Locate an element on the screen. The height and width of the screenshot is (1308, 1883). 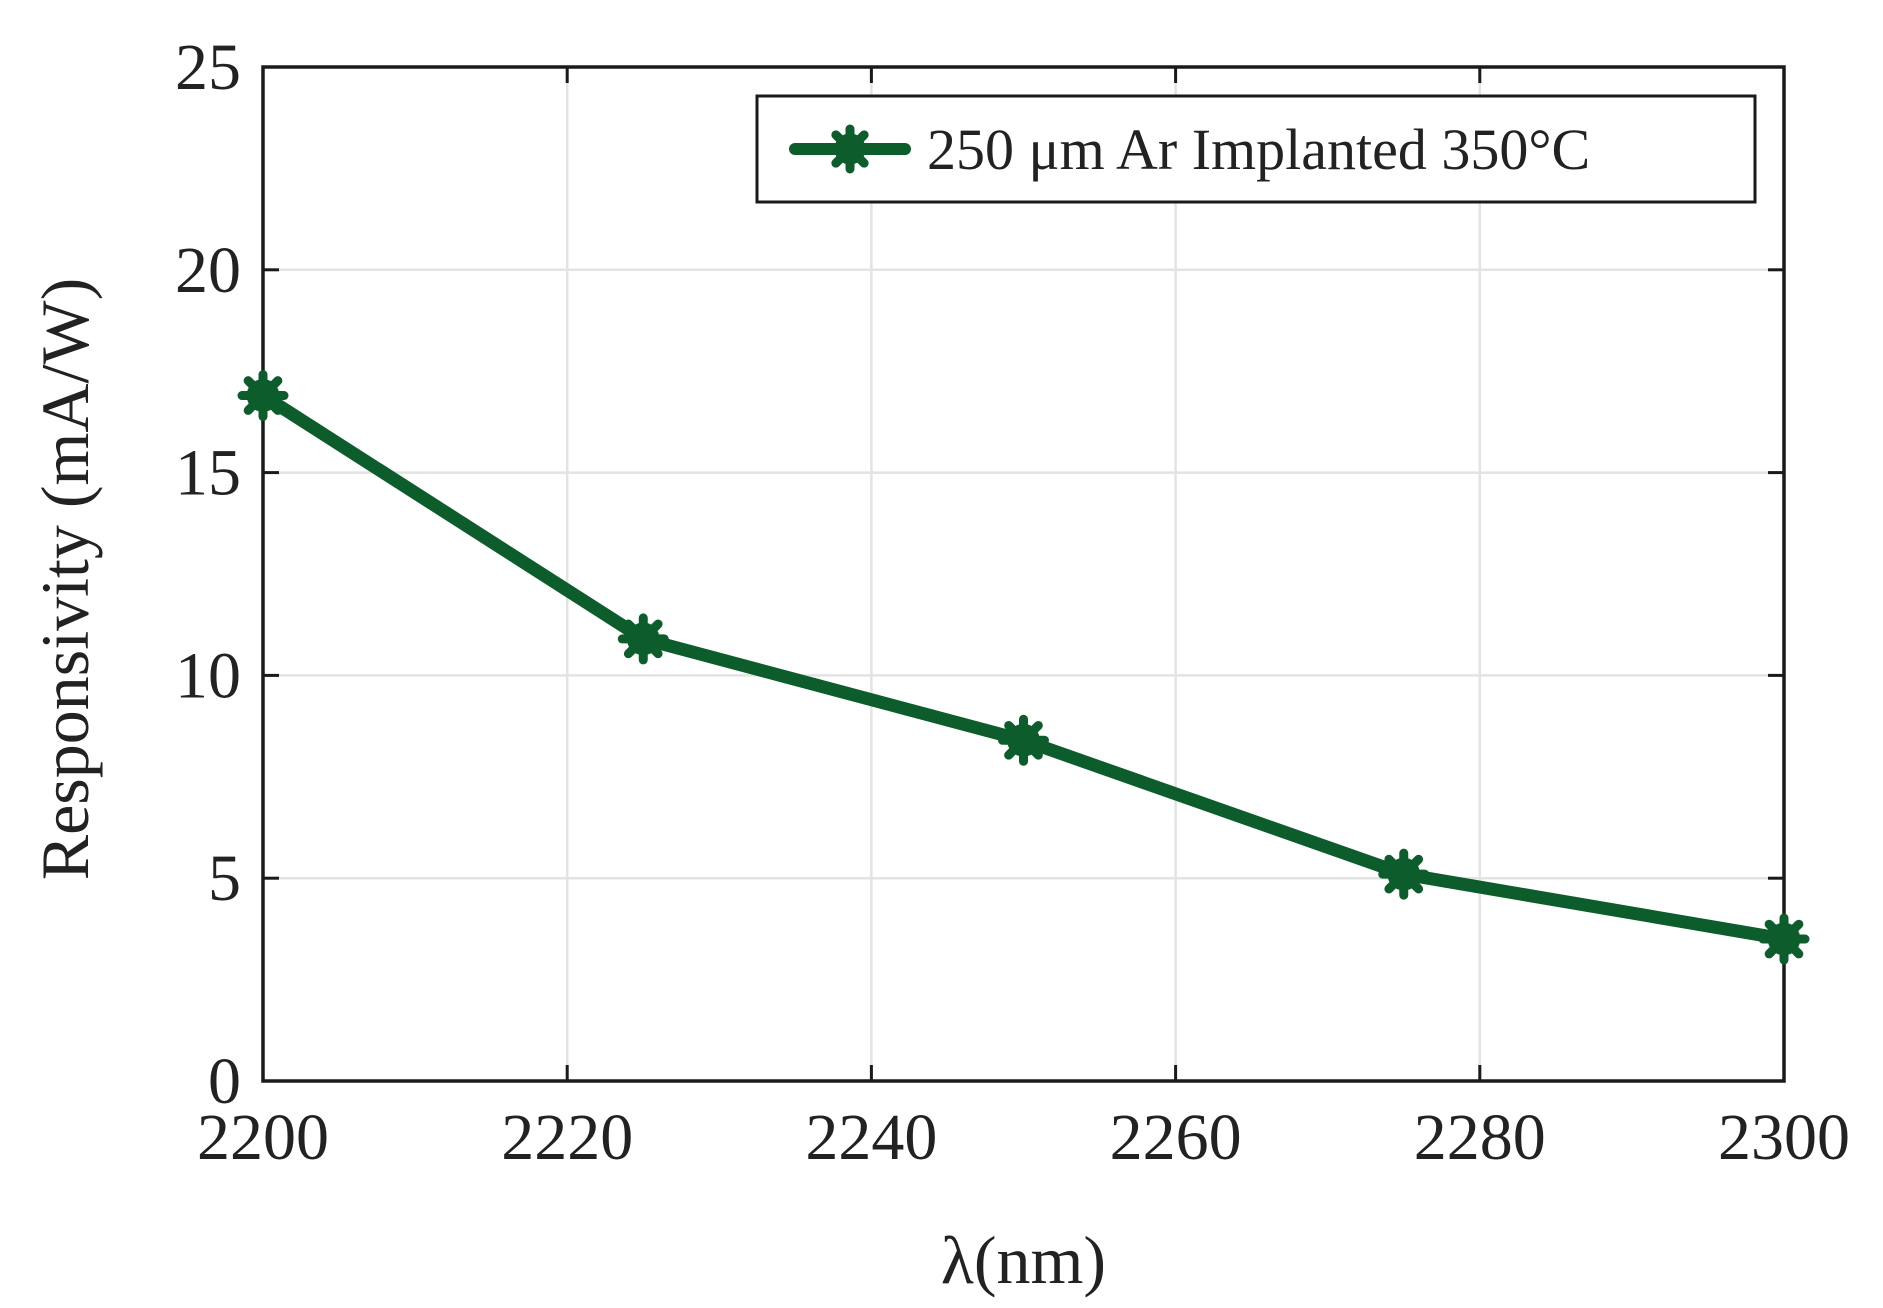
x-axis-label: λ(nm) is located at coordinates (1023, 1260).